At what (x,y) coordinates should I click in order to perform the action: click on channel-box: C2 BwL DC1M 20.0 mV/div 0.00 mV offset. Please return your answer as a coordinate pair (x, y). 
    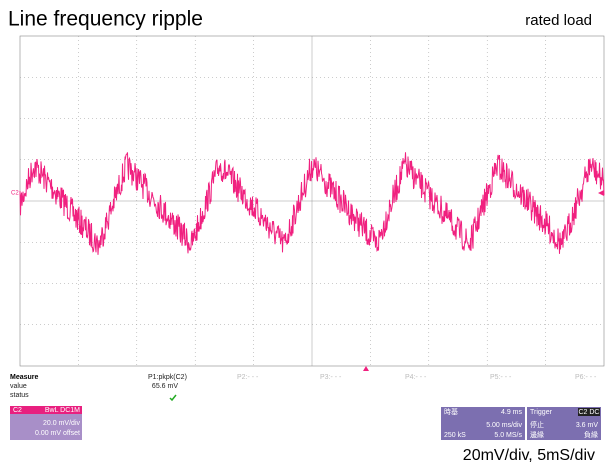
    Looking at the image, I should click on (46, 423).